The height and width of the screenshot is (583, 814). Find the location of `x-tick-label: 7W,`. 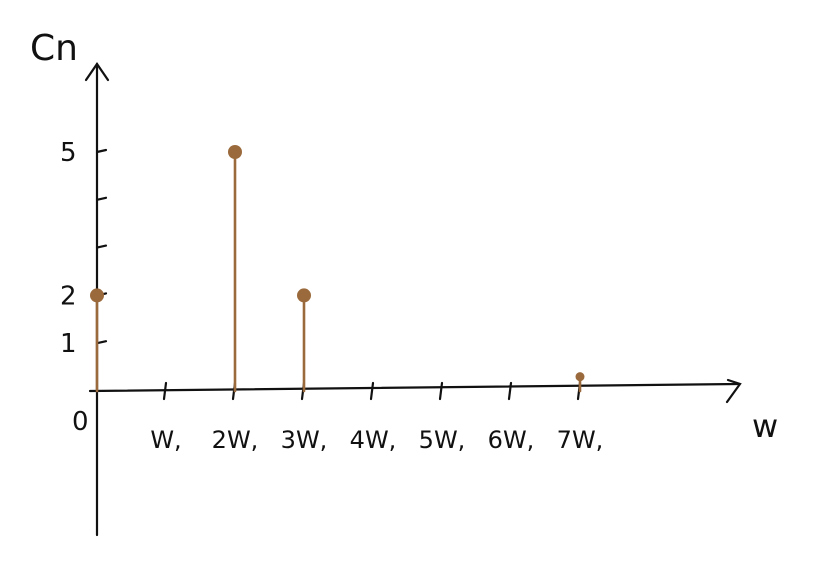

x-tick-label: 7W, is located at coordinates (580, 440).